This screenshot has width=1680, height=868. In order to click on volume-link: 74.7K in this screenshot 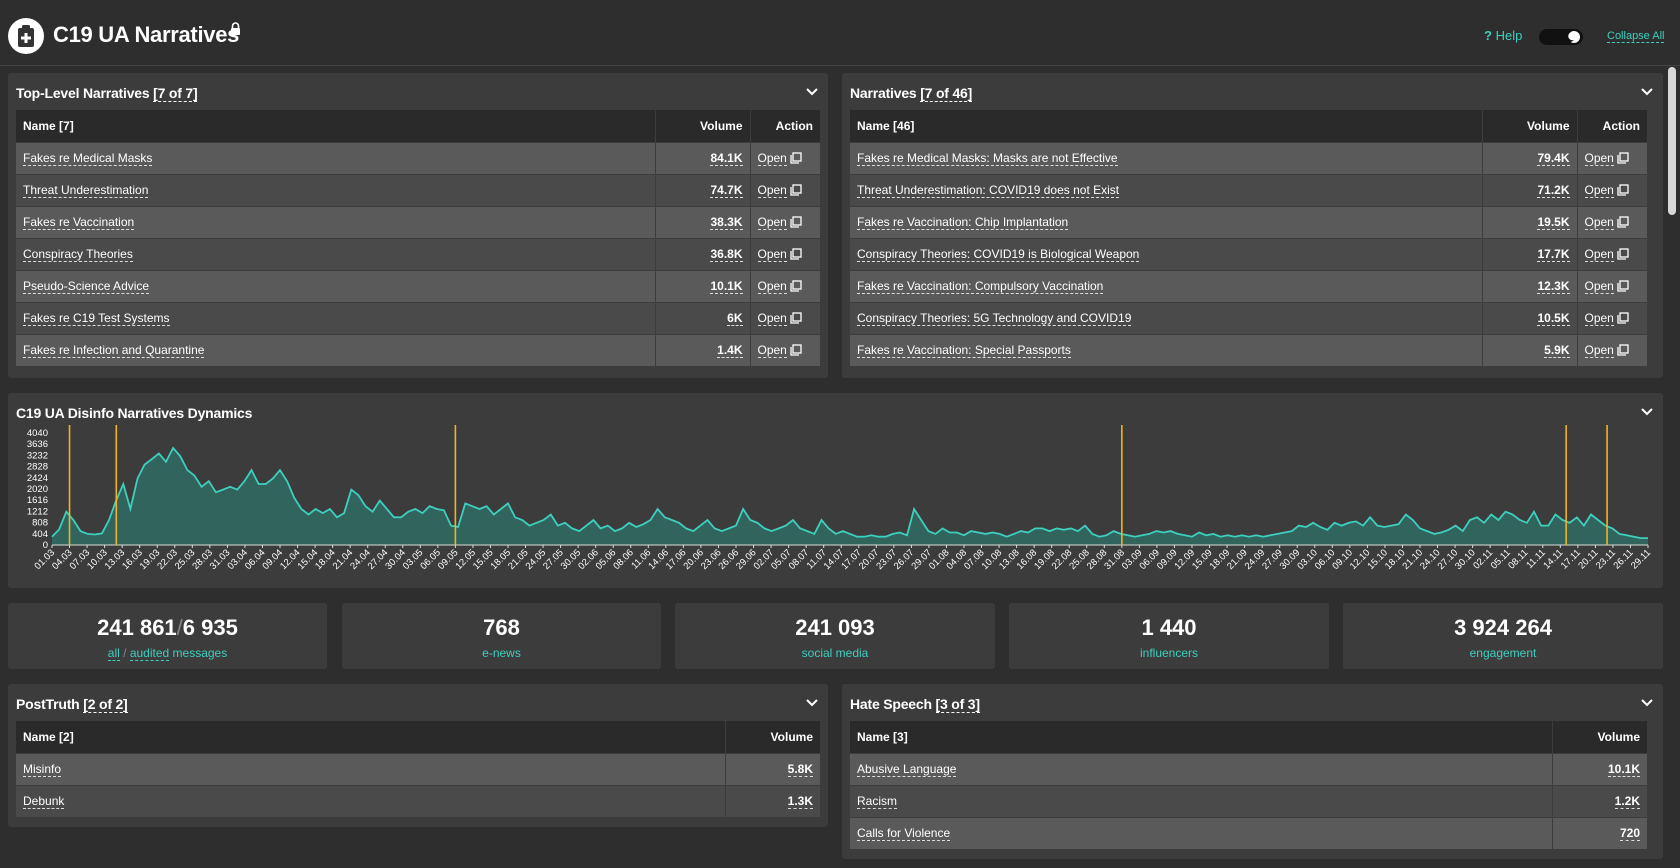, I will do `click(726, 190)`.